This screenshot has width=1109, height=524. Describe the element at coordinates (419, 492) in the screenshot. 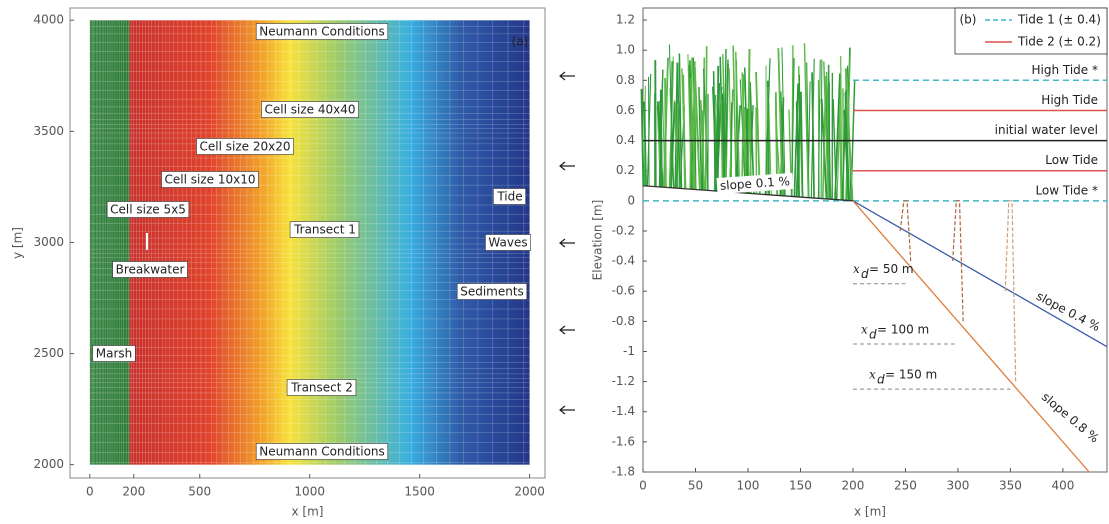

I see `x-tick-label: 1500` at that location.